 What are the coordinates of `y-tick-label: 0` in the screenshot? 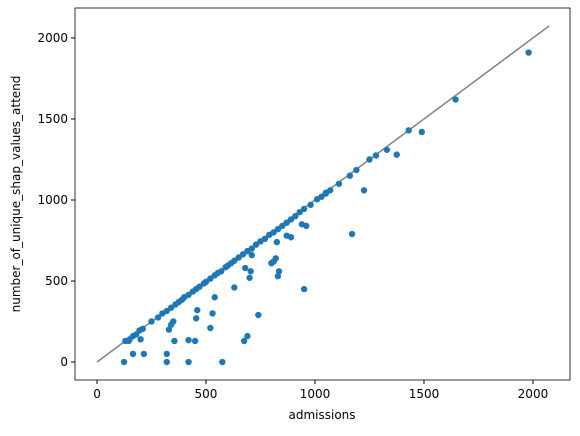 It's located at (64, 362).